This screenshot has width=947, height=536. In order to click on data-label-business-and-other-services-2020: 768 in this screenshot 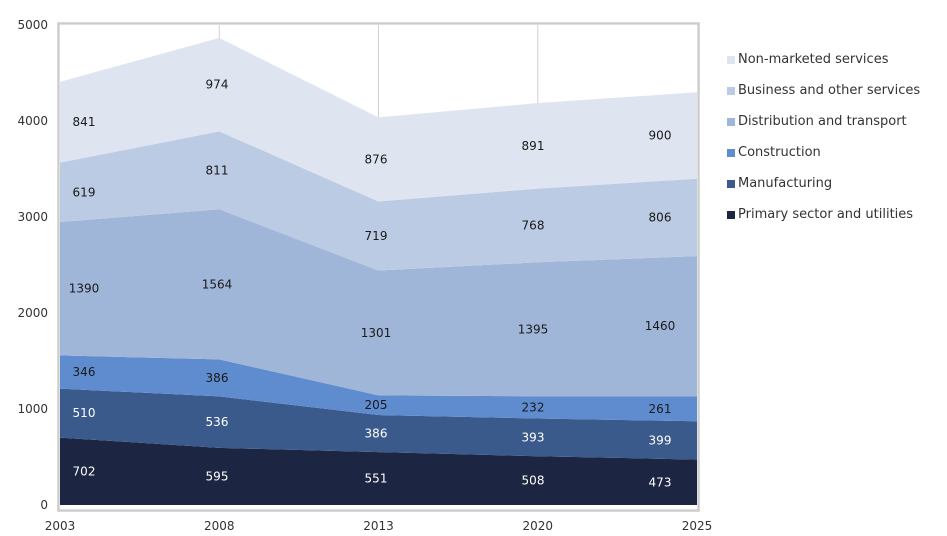, I will do `click(533, 225)`.